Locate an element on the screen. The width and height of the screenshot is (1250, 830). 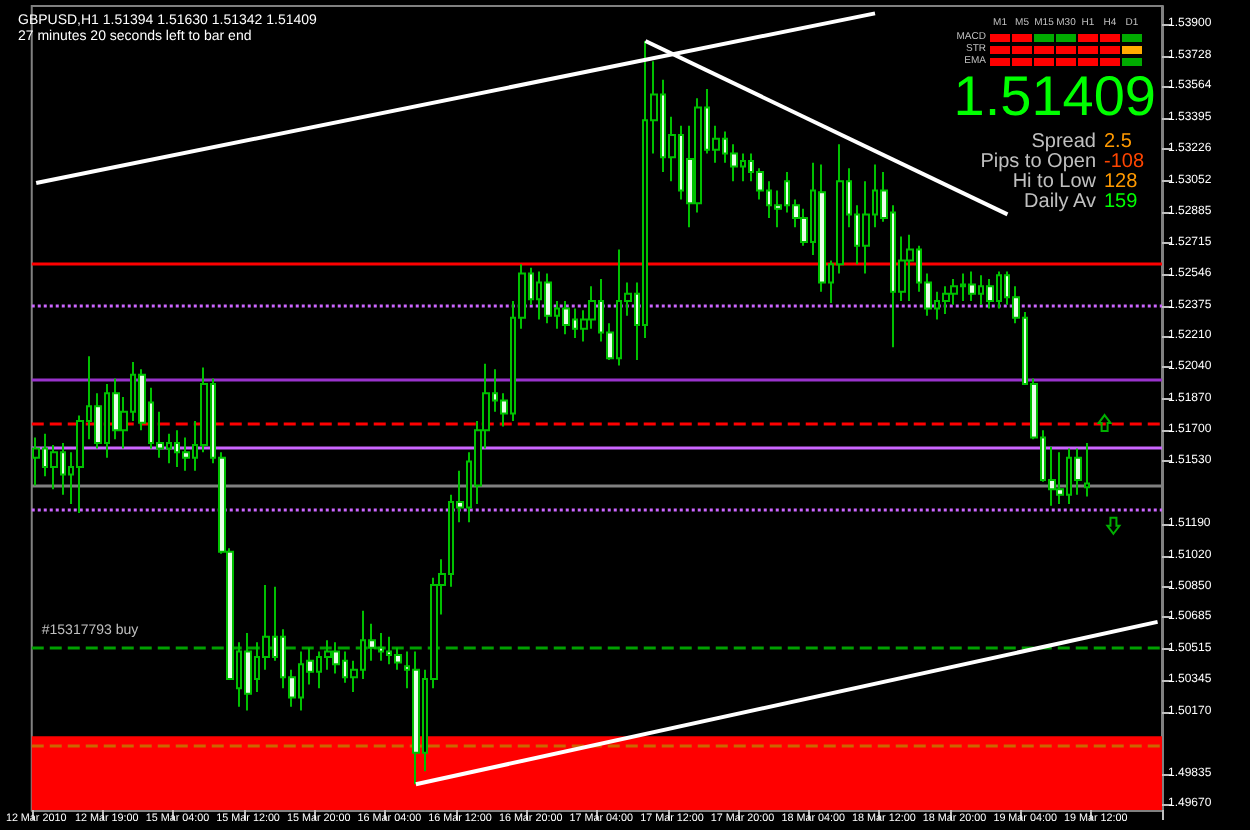
annotation: -108 is located at coordinates (1124, 162).